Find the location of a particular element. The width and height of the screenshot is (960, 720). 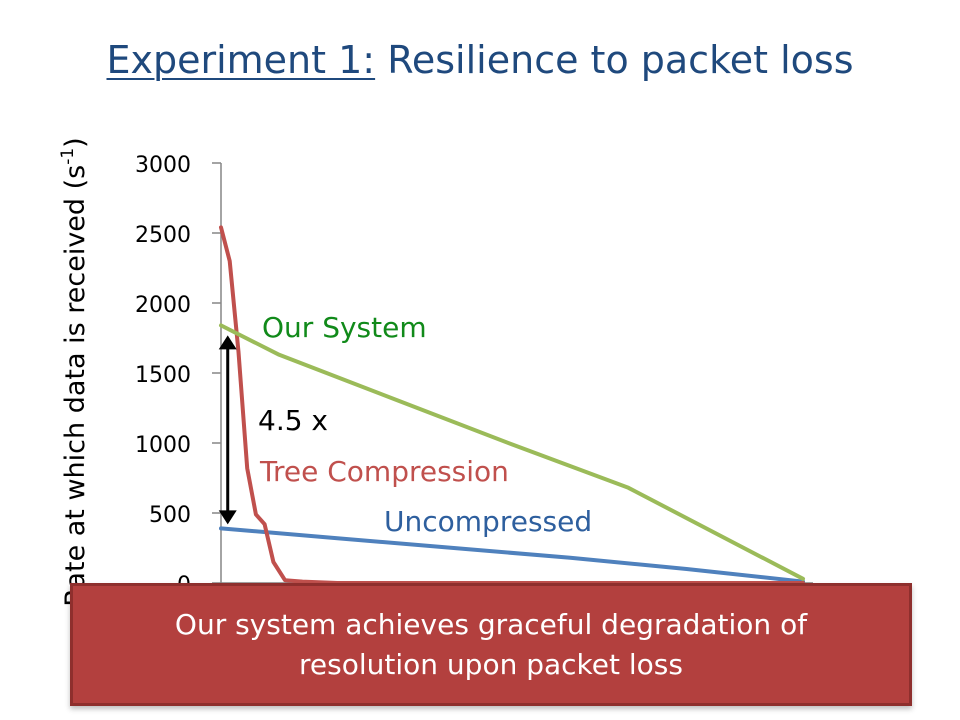

title-prefix: Experiment 1: is located at coordinates (241, 60).